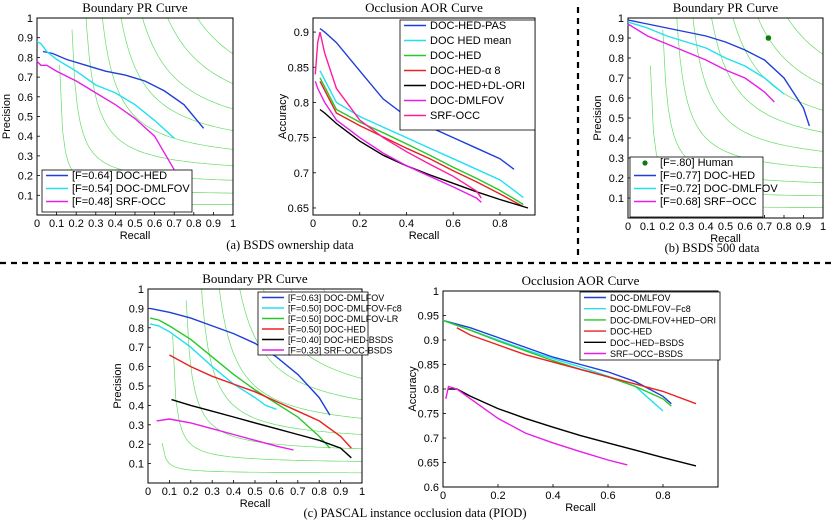 Image resolution: width=831 pixels, height=521 pixels. I want to click on legend-label-1: [F=0.50] DOC-DMLFOV-Fc8, so click(345, 309).